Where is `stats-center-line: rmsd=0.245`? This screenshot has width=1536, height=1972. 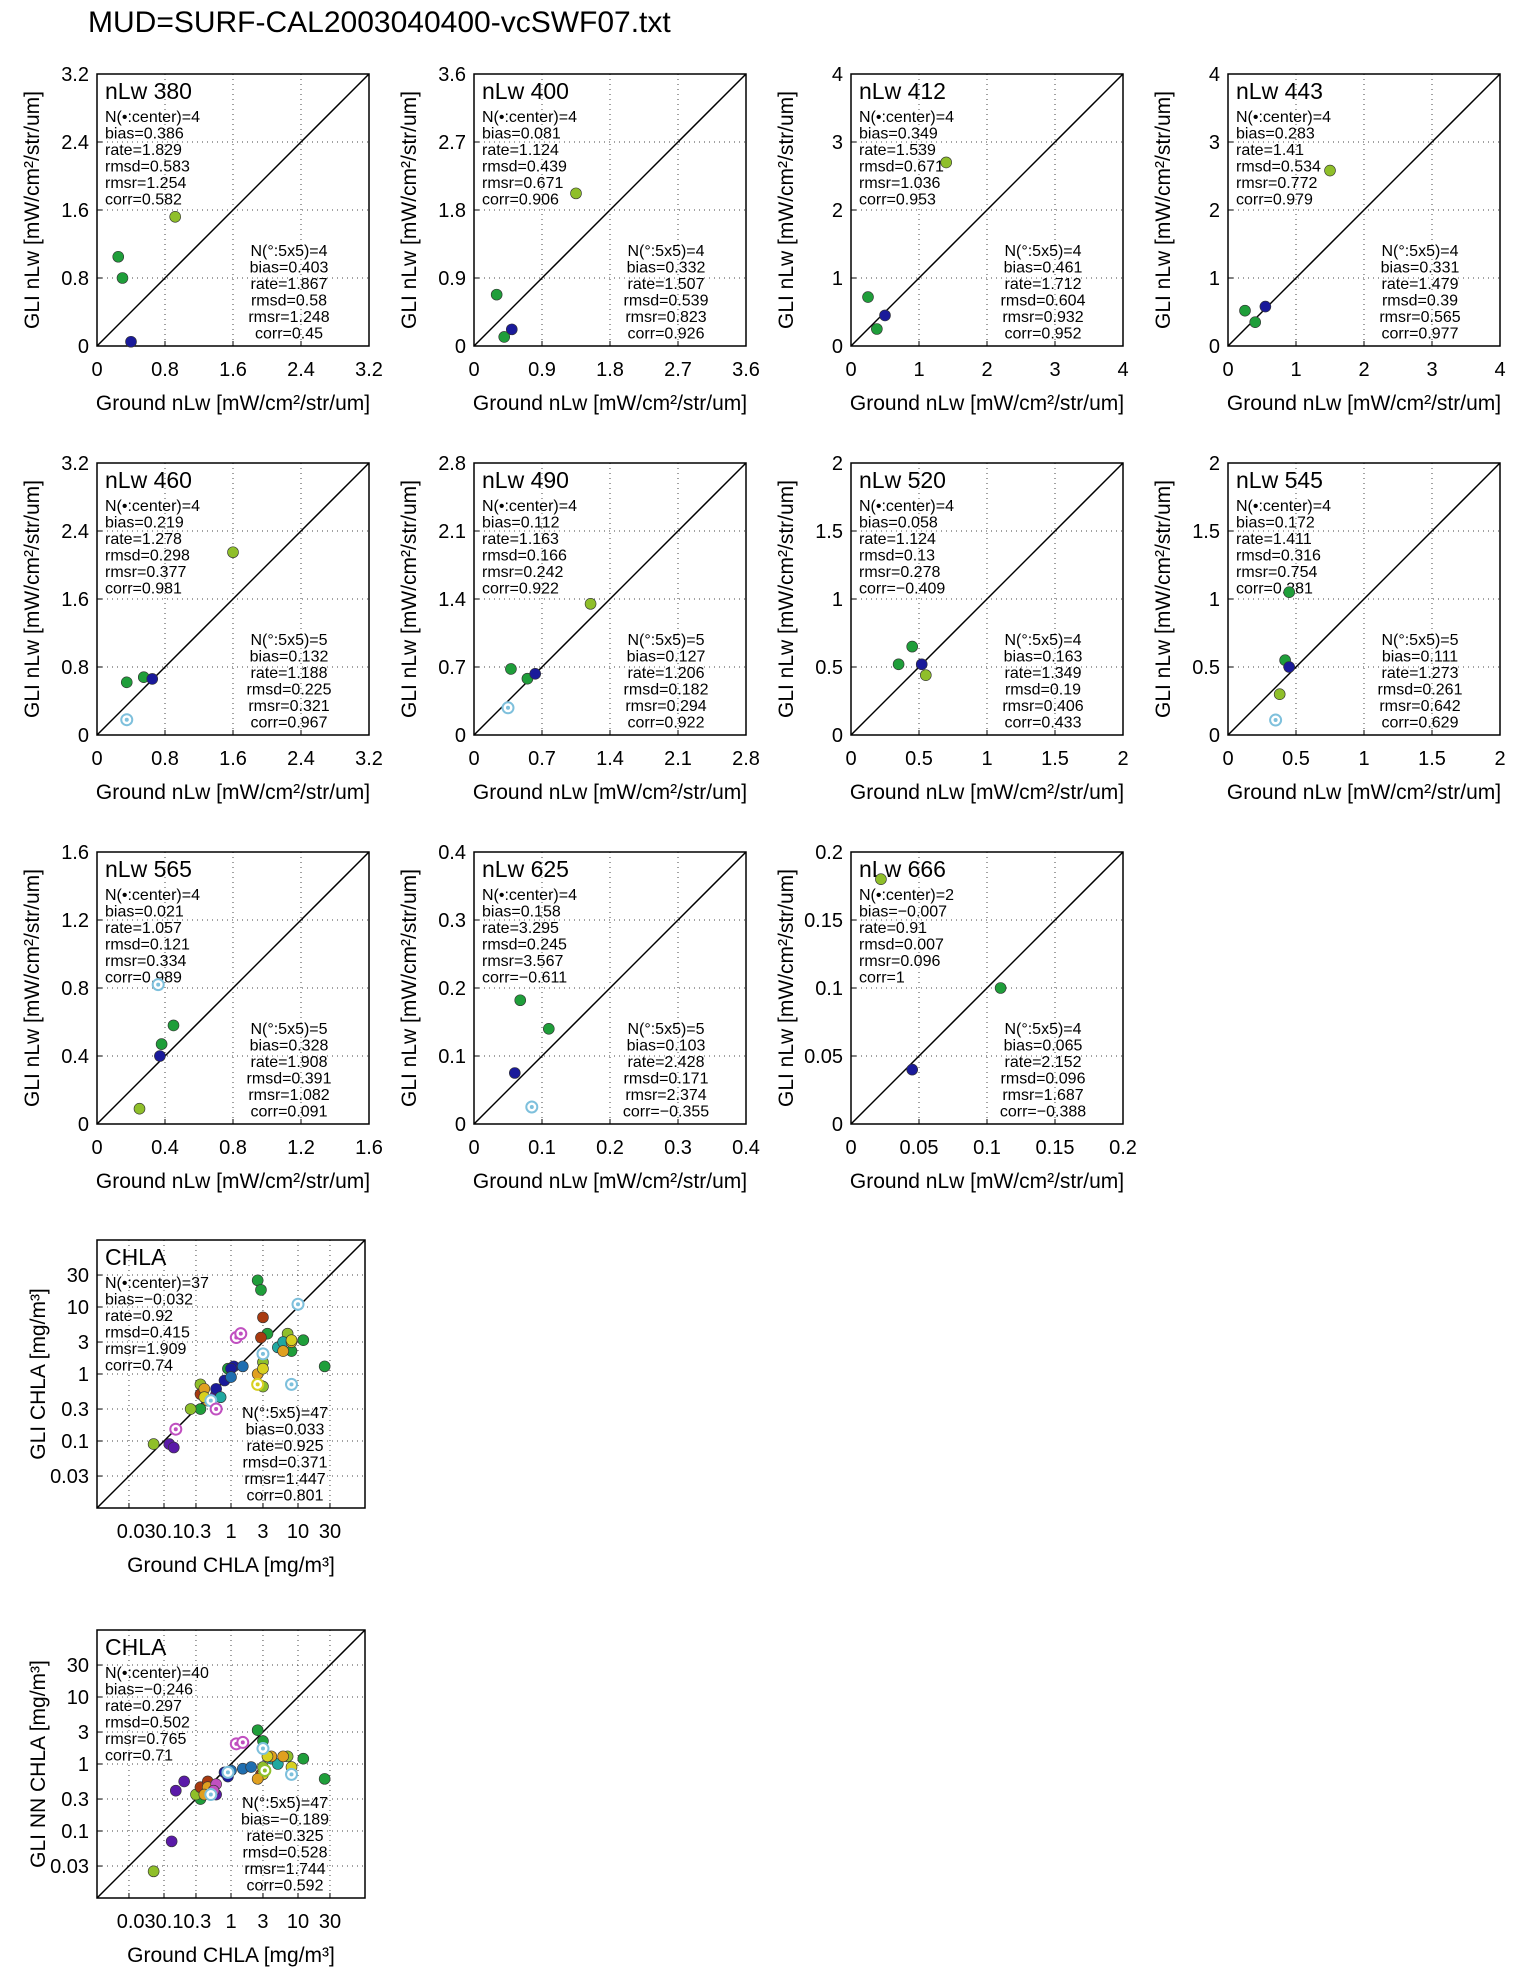 stats-center-line: rmsd=0.245 is located at coordinates (524, 945).